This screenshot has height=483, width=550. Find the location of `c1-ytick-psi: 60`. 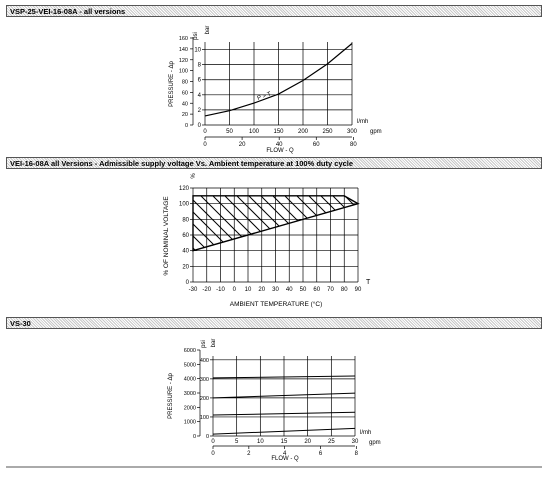

c1-ytick-psi: 60 is located at coordinates (185, 93).